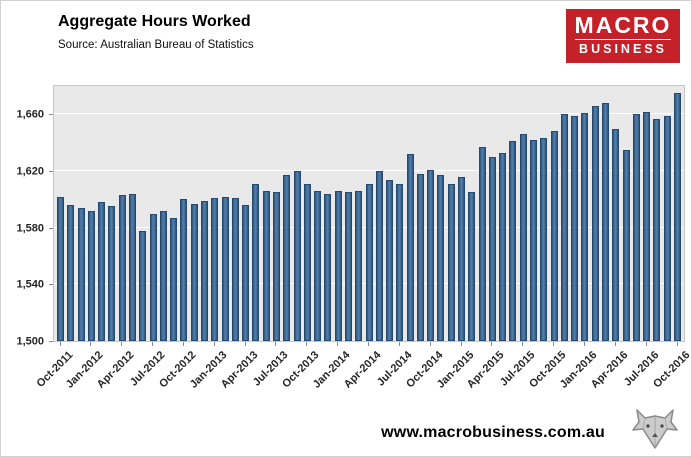 The image size is (692, 457). Describe the element at coordinates (655, 429) in the screenshot. I see `wolf-logo-icon` at that location.